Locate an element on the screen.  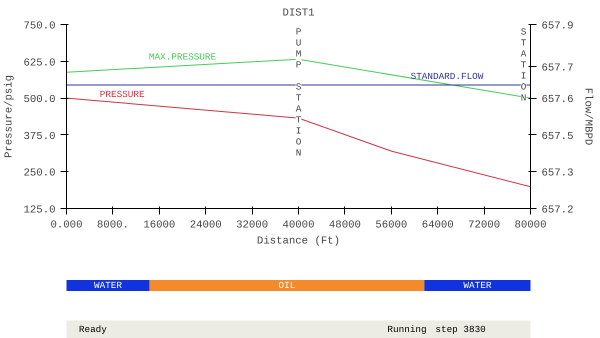
y2-axis-title: Flow/MBPD is located at coordinates (587, 117).